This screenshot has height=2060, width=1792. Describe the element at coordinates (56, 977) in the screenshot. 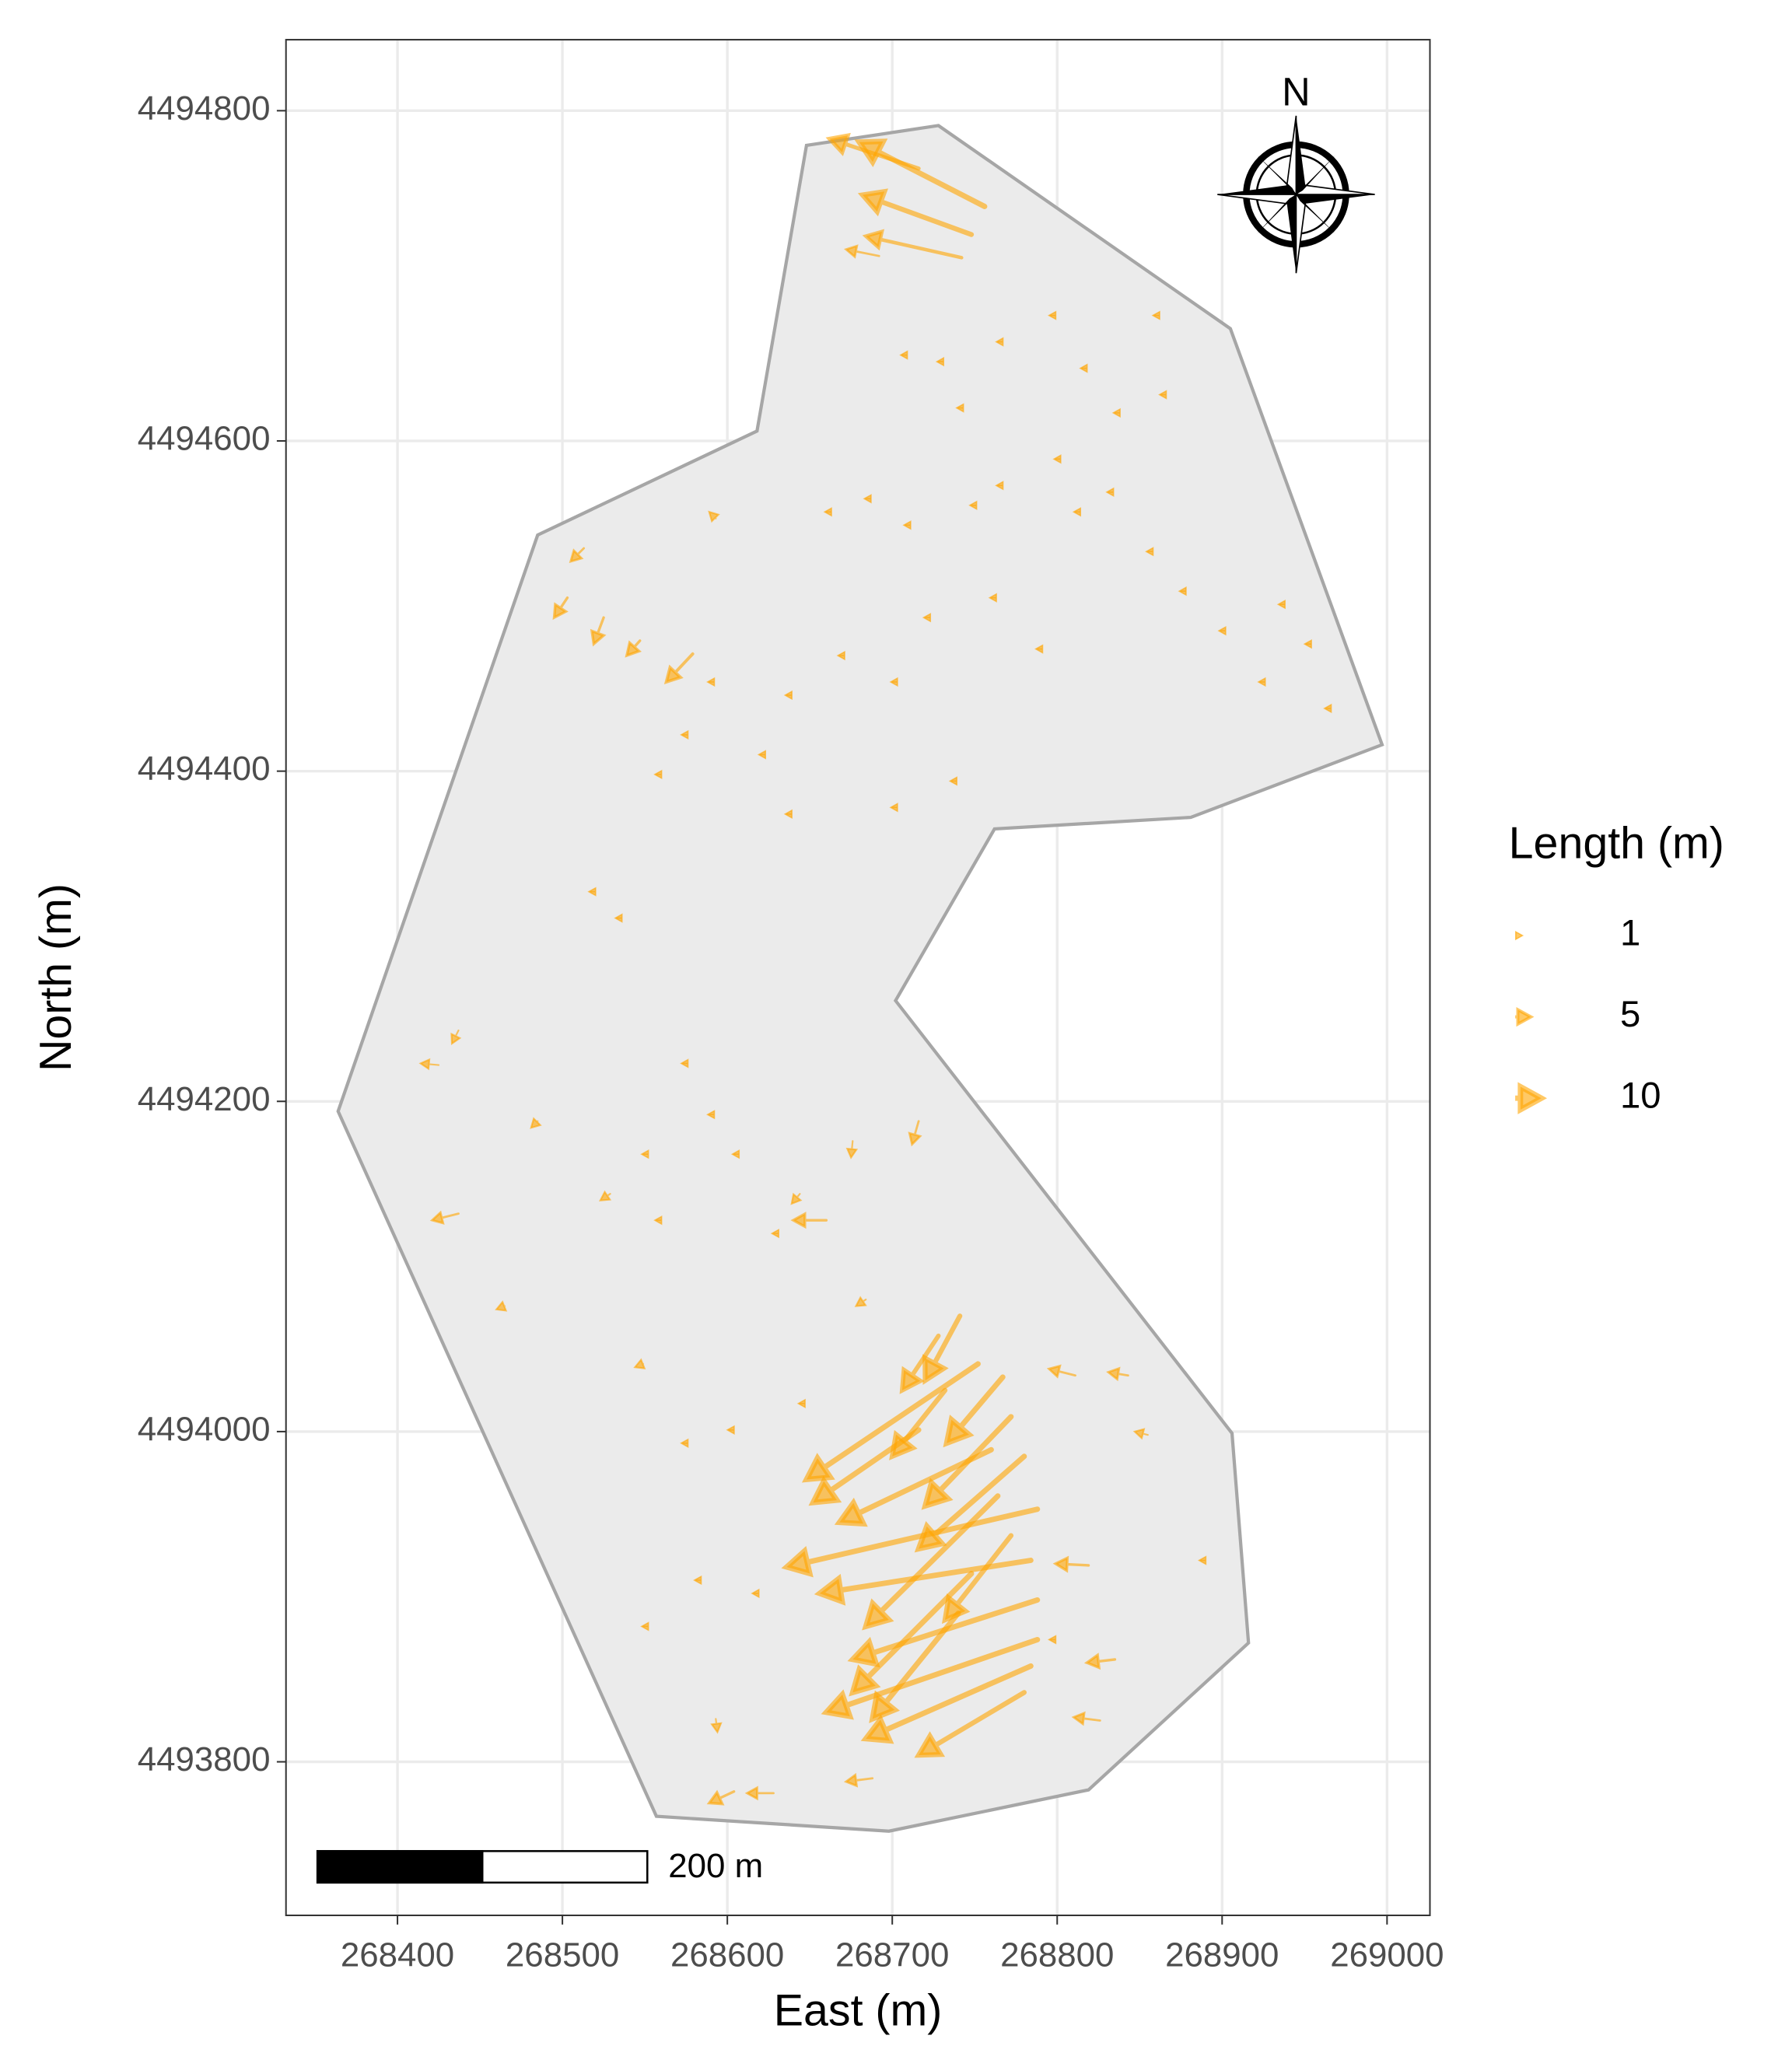

I see `y-axis-title: North (m)` at that location.